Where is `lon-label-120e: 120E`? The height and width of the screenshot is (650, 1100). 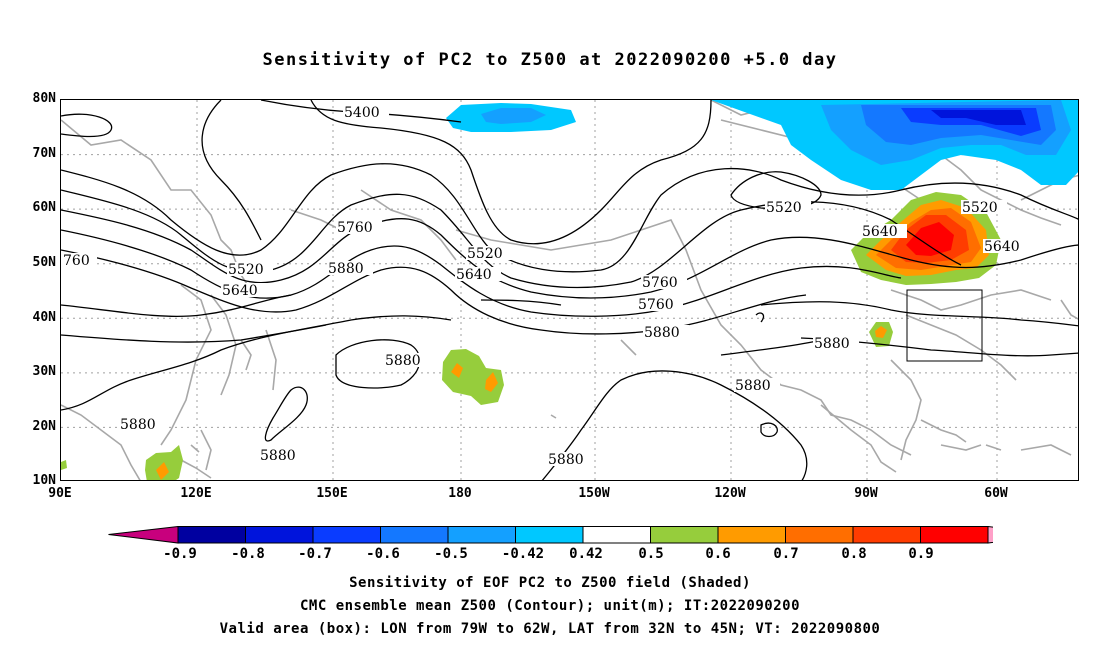 lon-label-120e: 120E is located at coordinates (196, 493).